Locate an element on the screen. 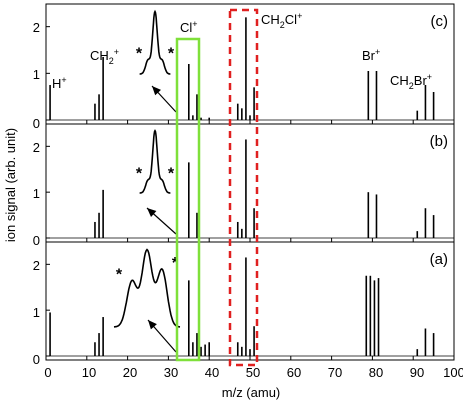  x-tick-label: 80 is located at coordinates (376, 372).